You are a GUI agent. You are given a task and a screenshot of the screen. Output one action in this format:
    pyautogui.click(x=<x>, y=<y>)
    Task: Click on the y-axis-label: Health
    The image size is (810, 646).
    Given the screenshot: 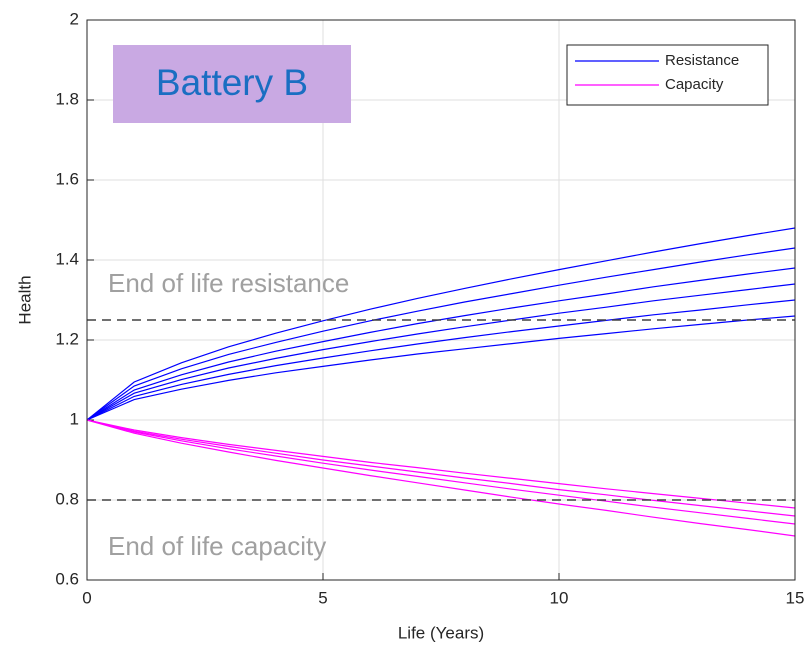 What is the action you would take?
    pyautogui.click(x=24, y=299)
    